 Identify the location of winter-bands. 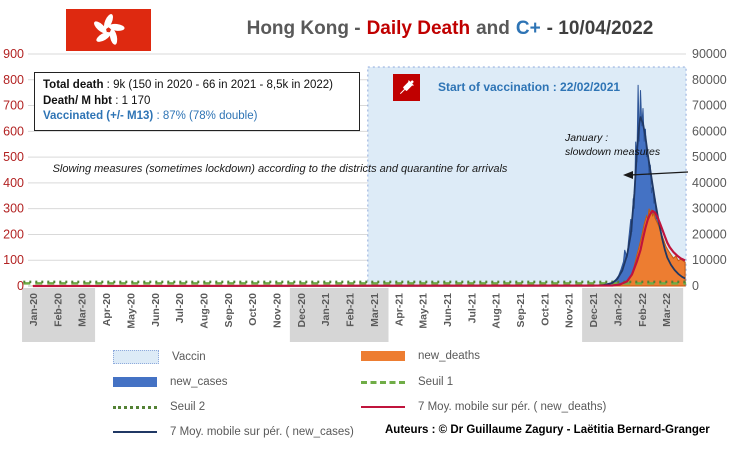
(353, 315).